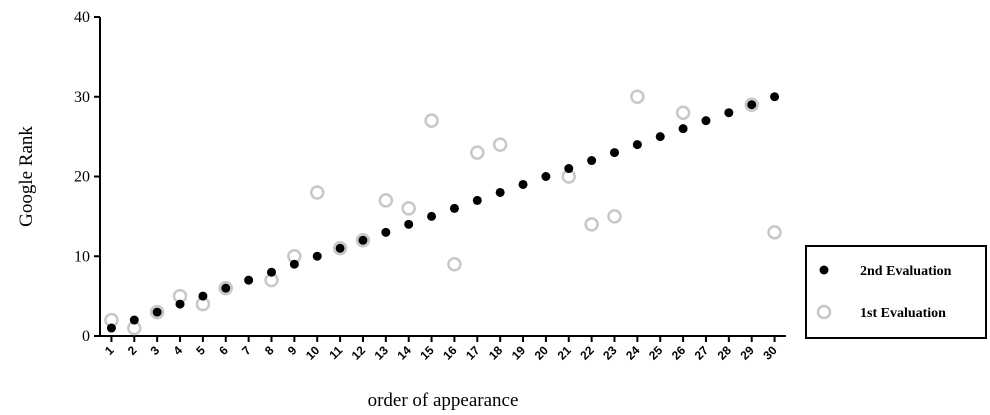 This screenshot has width=990, height=415. What do you see at coordinates (450, 353) in the screenshot?
I see `x-tick-label: 16` at bounding box center [450, 353].